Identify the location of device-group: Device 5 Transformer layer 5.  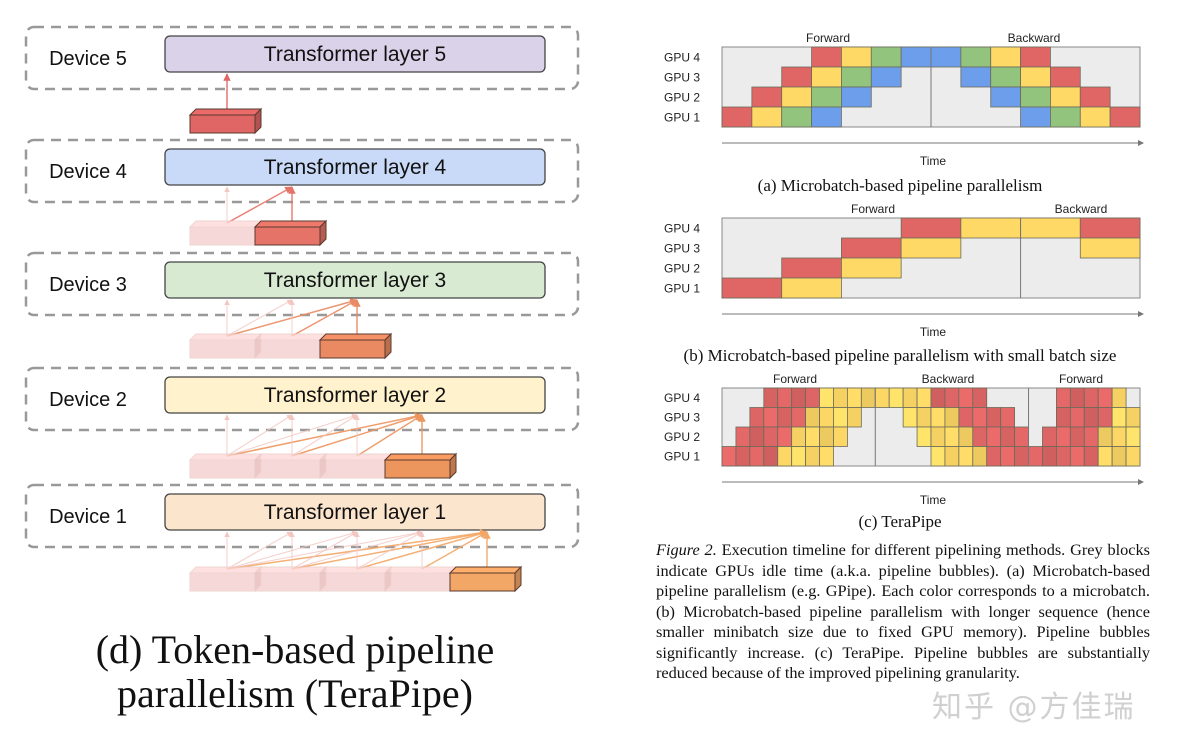
(302, 58).